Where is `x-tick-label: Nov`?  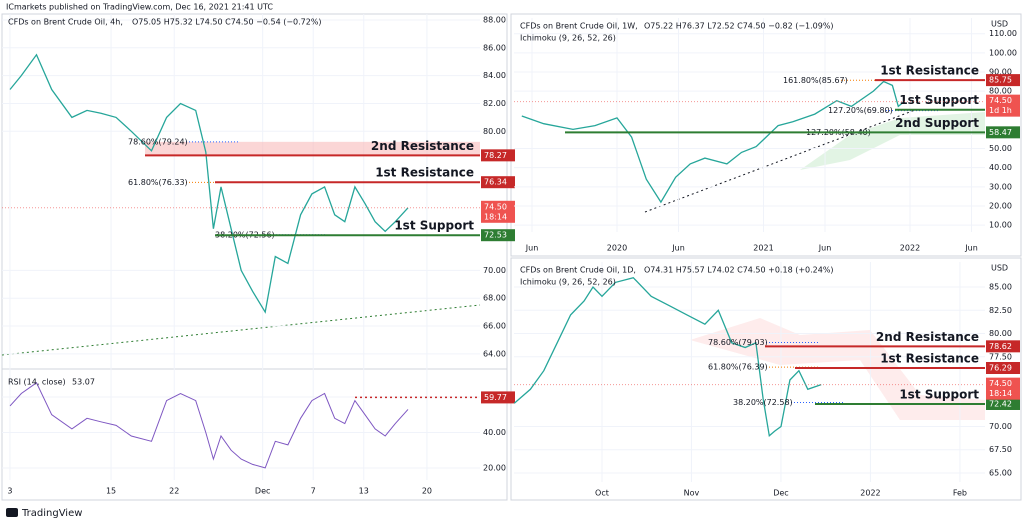 x-tick-label: Nov is located at coordinates (692, 493).